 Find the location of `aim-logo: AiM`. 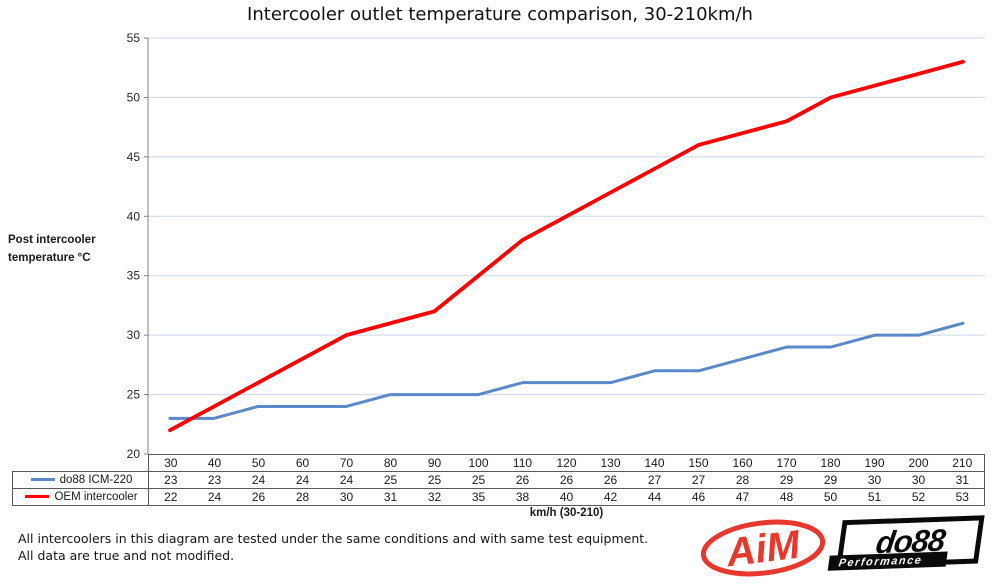

aim-logo: AiM is located at coordinates (763, 548).